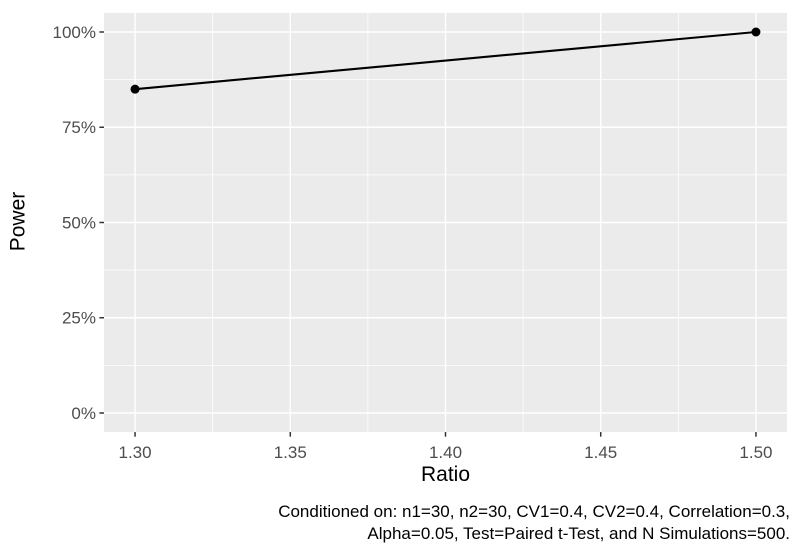  I want to click on x-tick-label: 1.30, so click(134, 452).